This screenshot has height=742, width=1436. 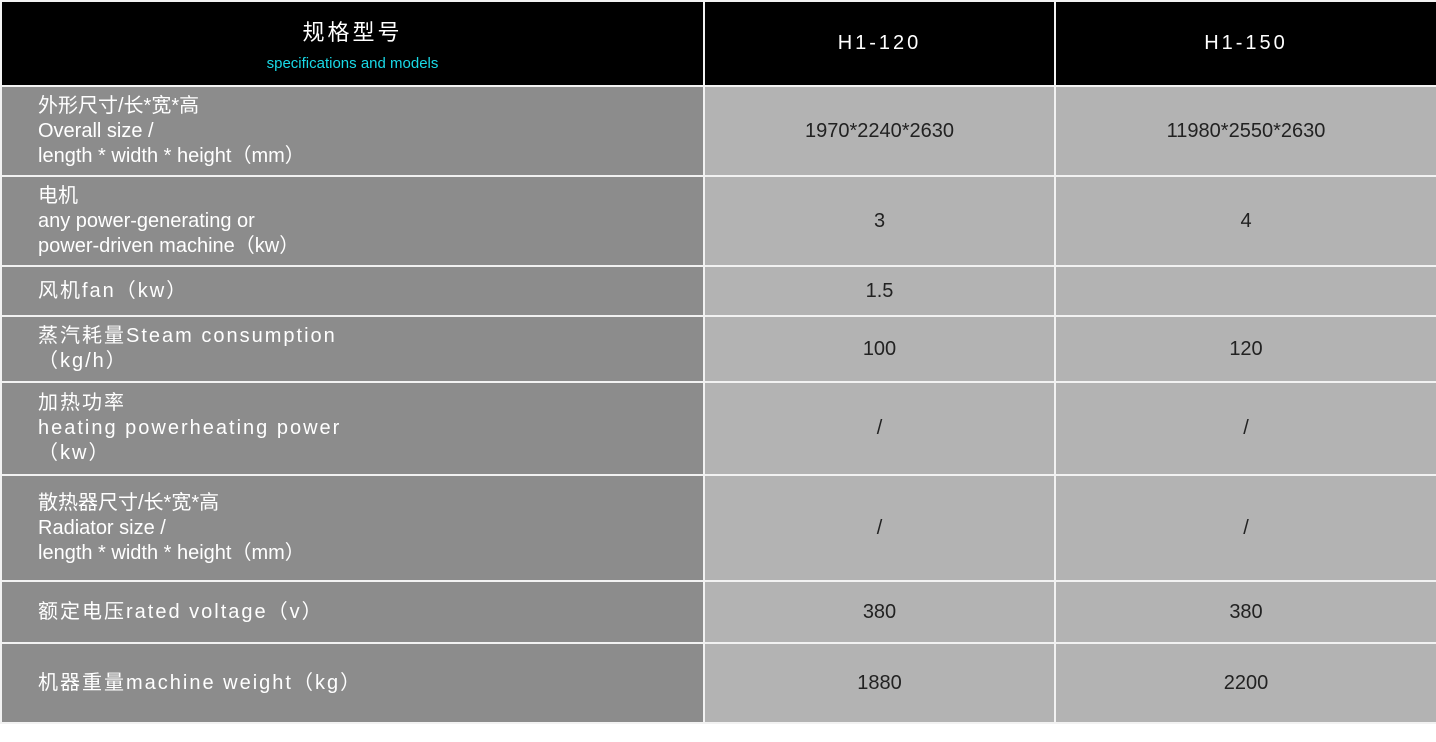 What do you see at coordinates (119, 105) in the screenshot?
I see `row-label-line: 外形尺寸/长*宽*高` at bounding box center [119, 105].